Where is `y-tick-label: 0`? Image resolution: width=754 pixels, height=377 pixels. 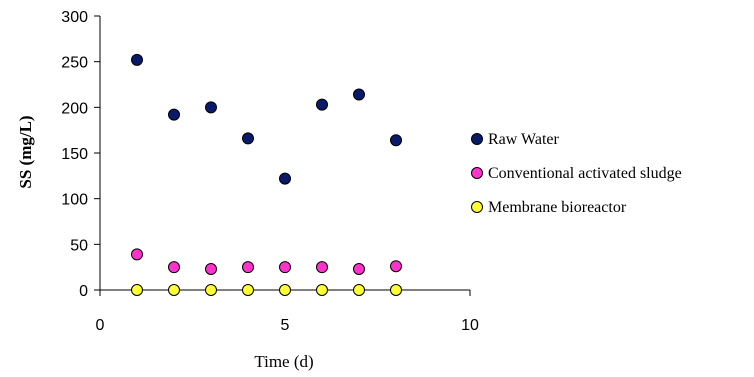
y-tick-label: 0 is located at coordinates (83, 291).